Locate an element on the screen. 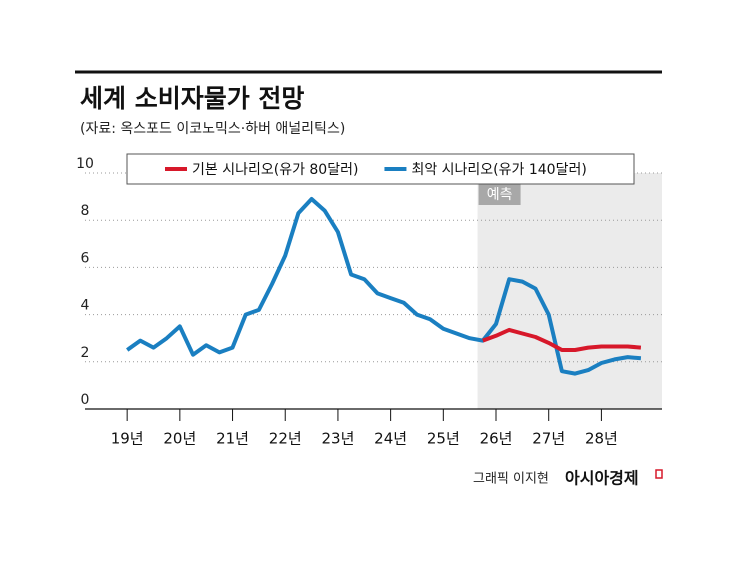 The image size is (745, 566). legend-label: 기본 시나리오(유가 80달러) is located at coordinates (275, 170).